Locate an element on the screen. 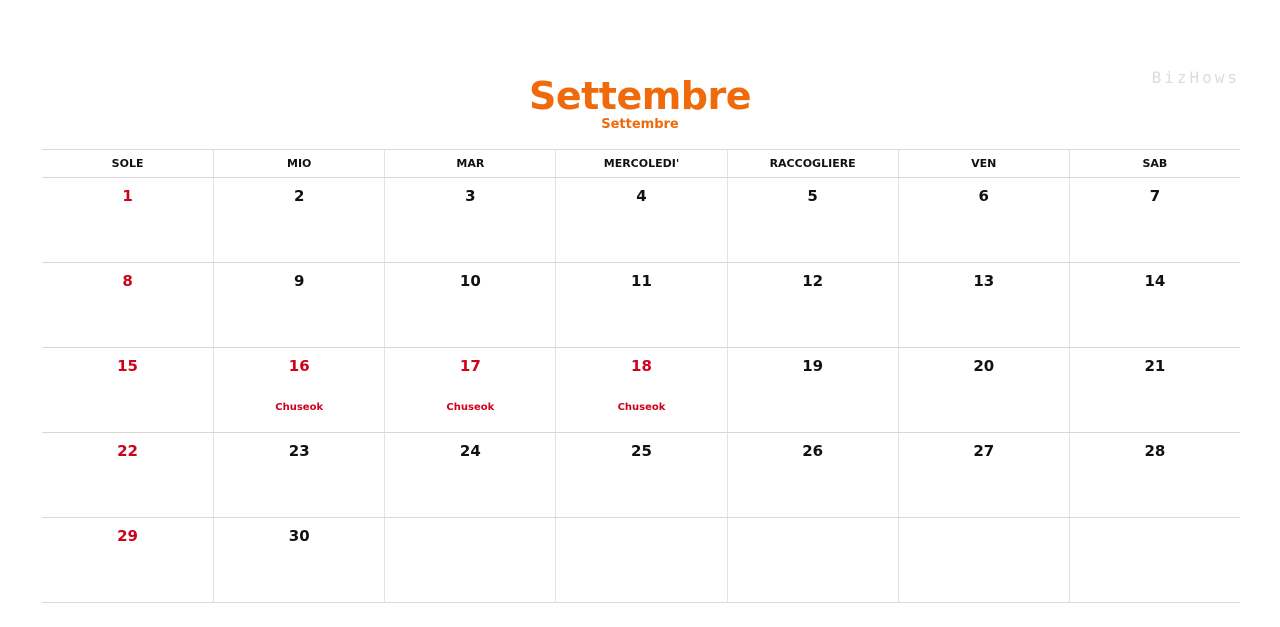 This screenshot has height=627, width=1280. weekday-4: RACCOGLIERE is located at coordinates (812, 163).